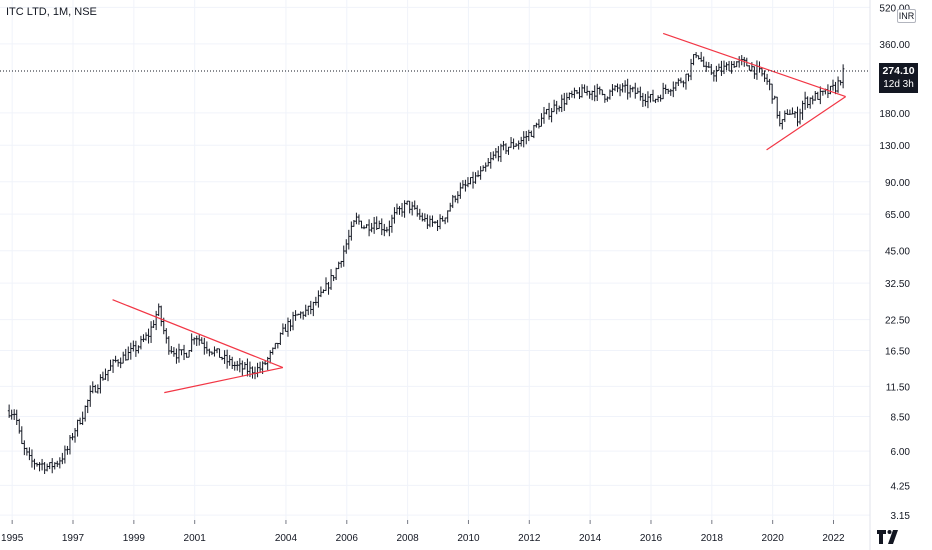  I want to click on x-tick-label: 2004, so click(286, 538).